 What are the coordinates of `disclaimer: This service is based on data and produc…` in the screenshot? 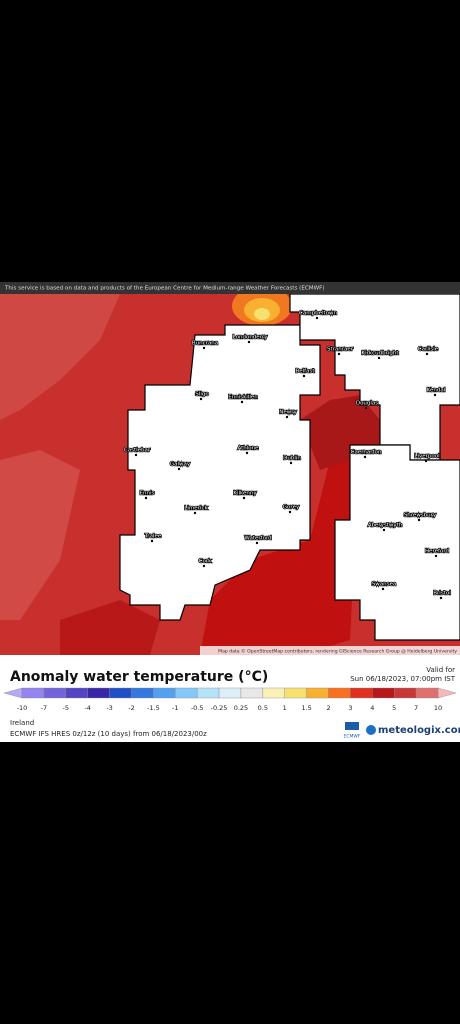 It's located at (164, 289).